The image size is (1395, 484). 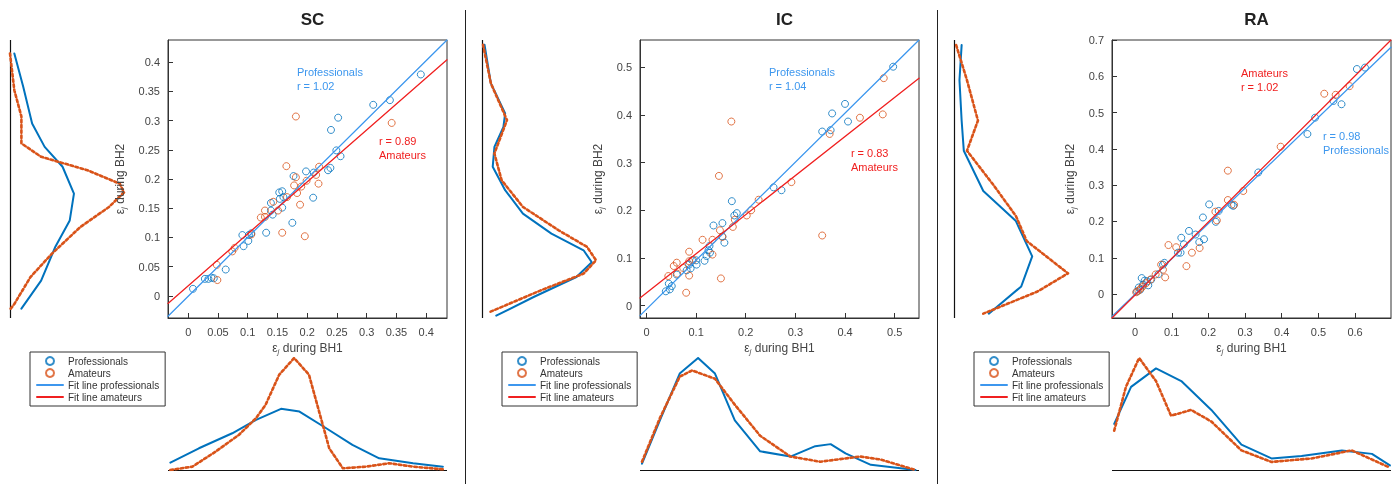 What do you see at coordinates (795, 331) in the screenshot?
I see `x-tick-label: 0.3` at bounding box center [795, 331].